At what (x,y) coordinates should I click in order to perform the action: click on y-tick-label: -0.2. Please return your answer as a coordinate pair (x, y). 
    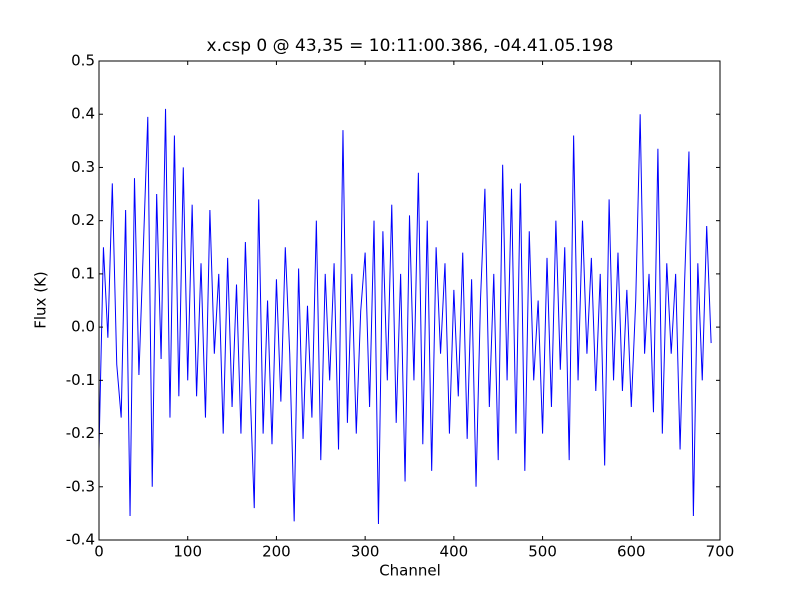
    Looking at the image, I should click on (80, 433).